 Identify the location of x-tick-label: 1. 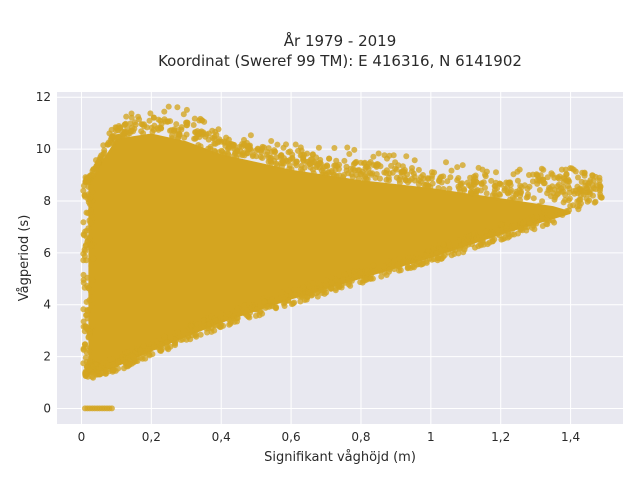
(431, 437).